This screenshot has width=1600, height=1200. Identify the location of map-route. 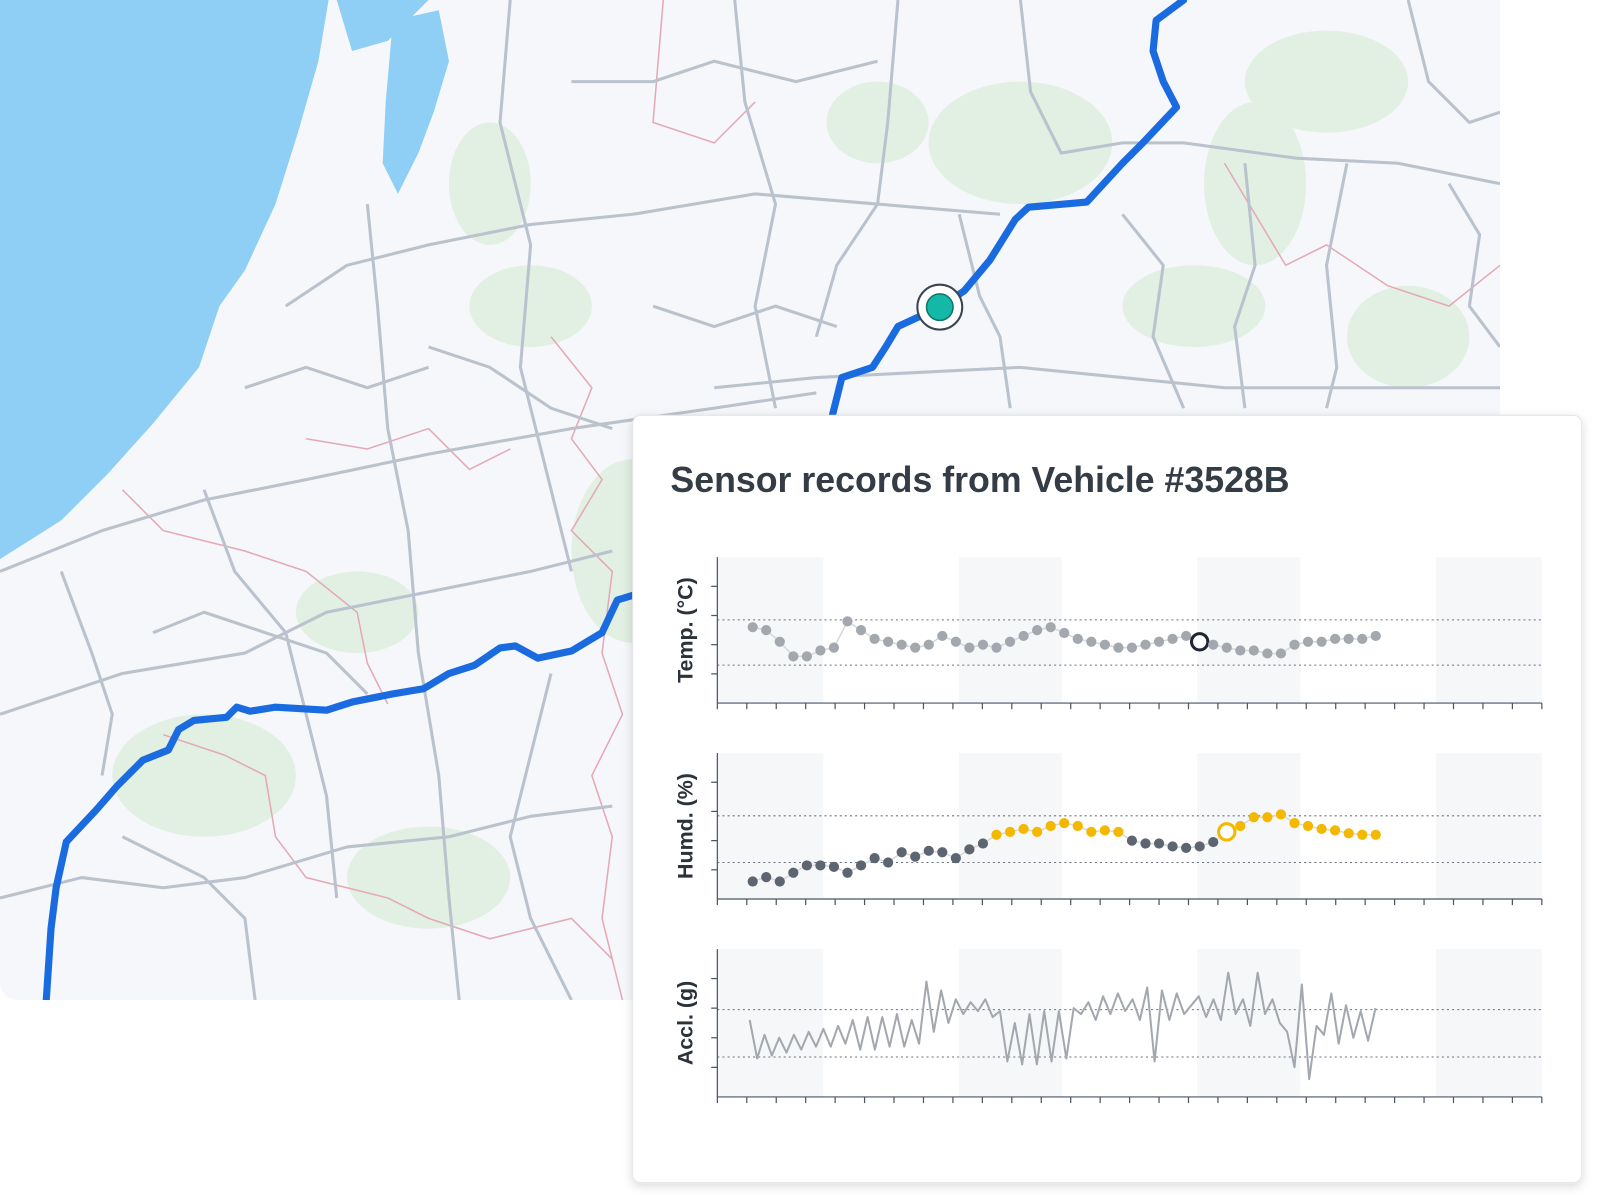
(342, 795).